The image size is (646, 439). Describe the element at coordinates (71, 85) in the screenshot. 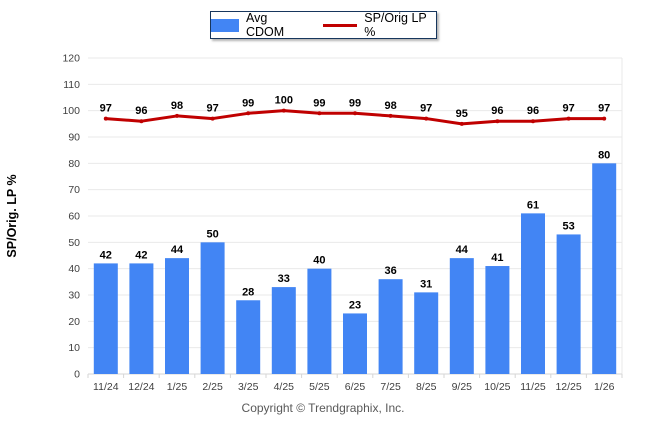

I see `y-tick-label: 110` at that location.